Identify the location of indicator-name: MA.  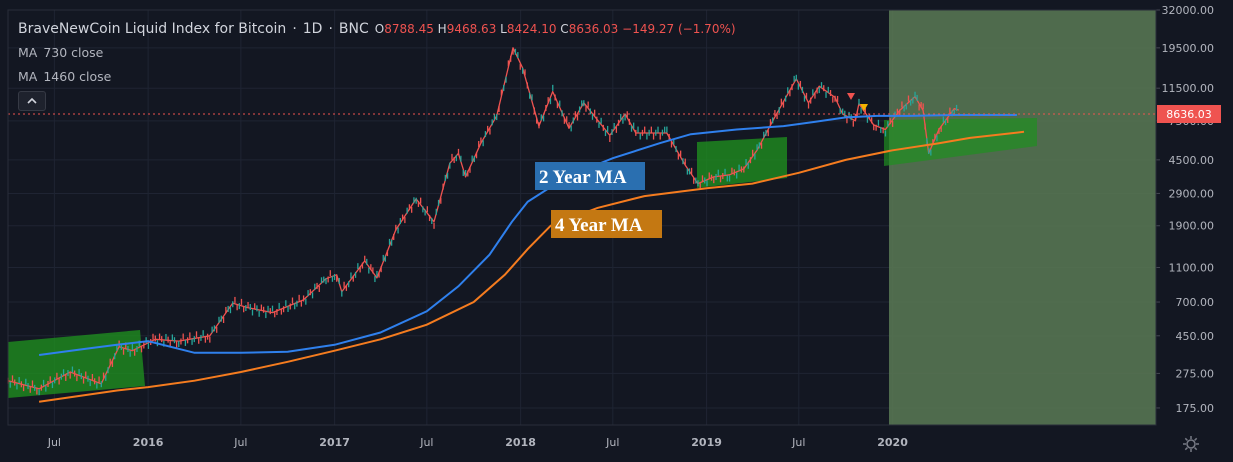
(28, 76).